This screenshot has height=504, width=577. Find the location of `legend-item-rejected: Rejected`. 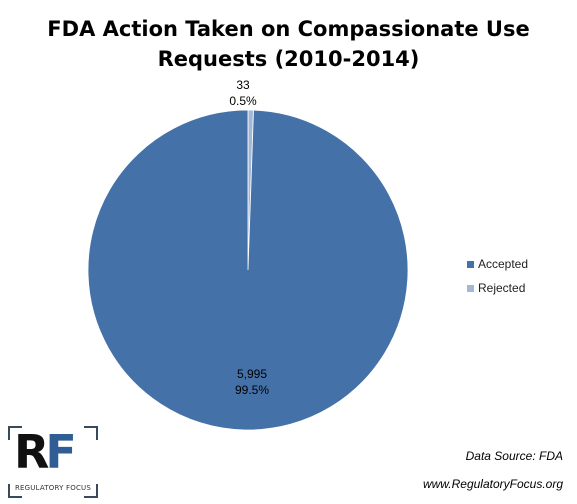

legend-item-rejected: Rejected is located at coordinates (497, 288).